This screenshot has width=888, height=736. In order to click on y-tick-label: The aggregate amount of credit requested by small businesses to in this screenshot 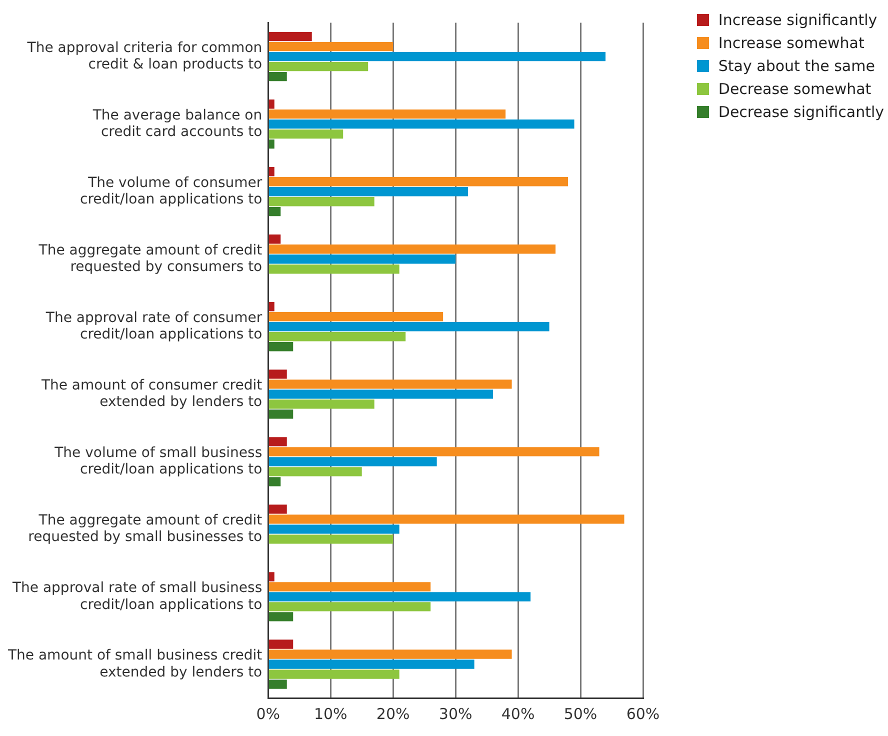, I will do `click(145, 529)`.